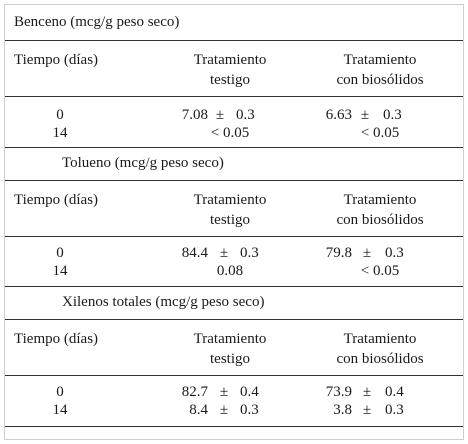 This screenshot has width=468, height=444. I want to click on control-error: 0.4, so click(249, 392).